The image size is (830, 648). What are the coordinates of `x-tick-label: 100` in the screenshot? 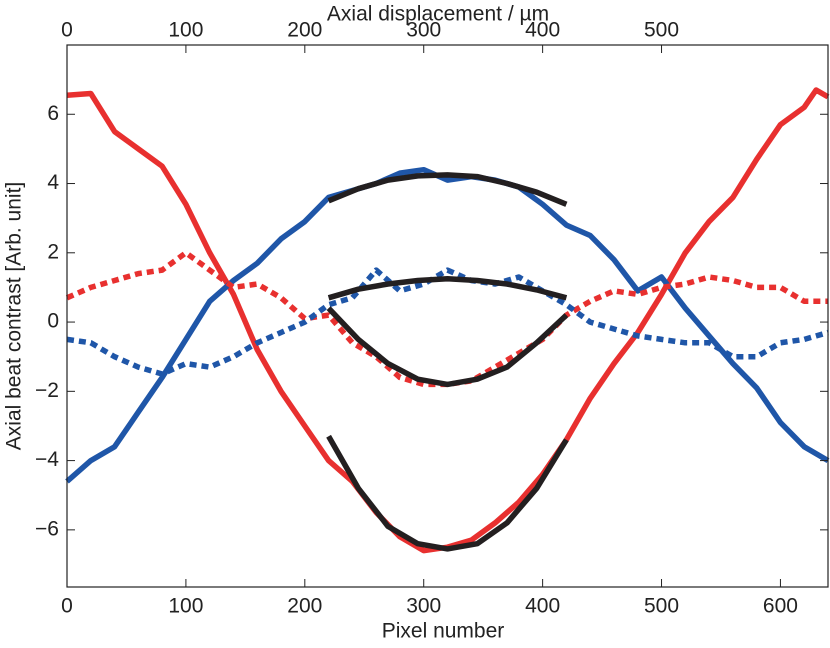 It's located at (185, 606).